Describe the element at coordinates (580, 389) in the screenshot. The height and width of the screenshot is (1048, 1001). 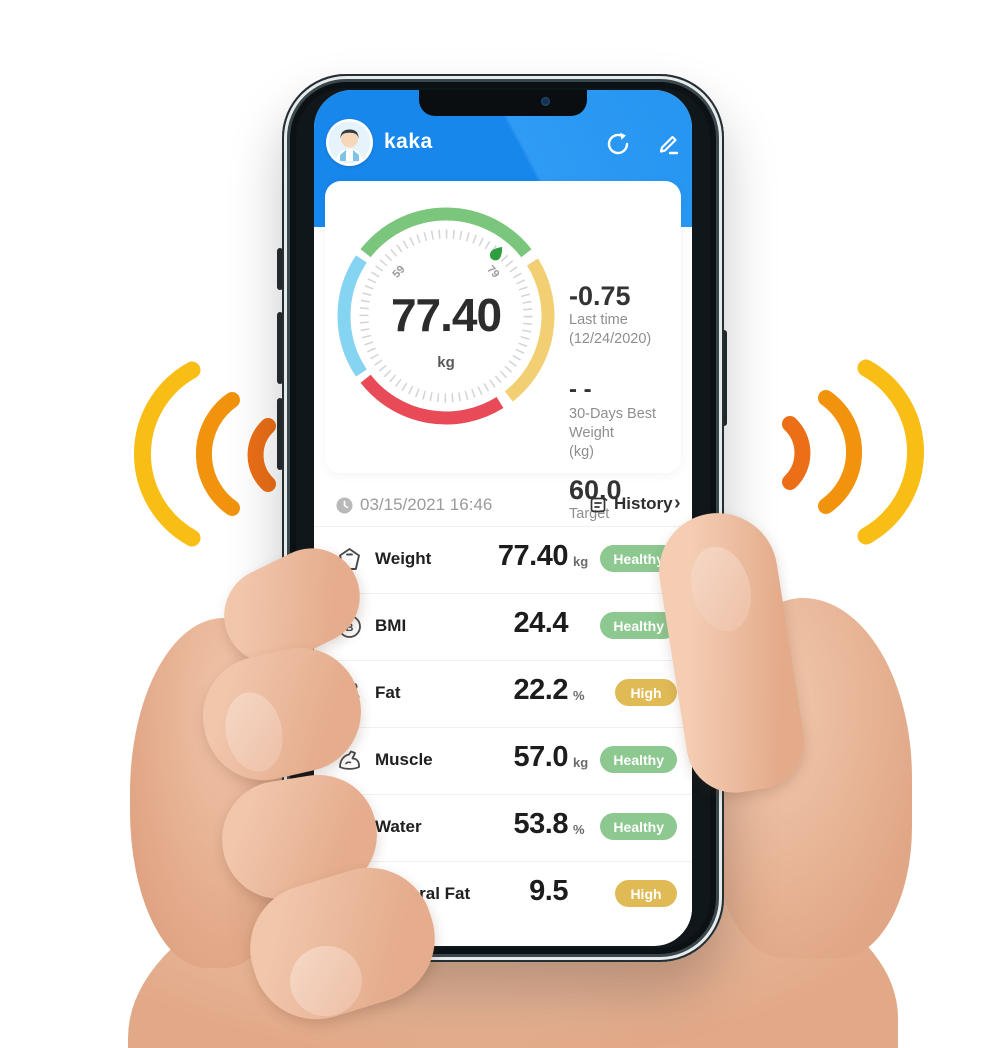
I see `summary-value: - -` at that location.